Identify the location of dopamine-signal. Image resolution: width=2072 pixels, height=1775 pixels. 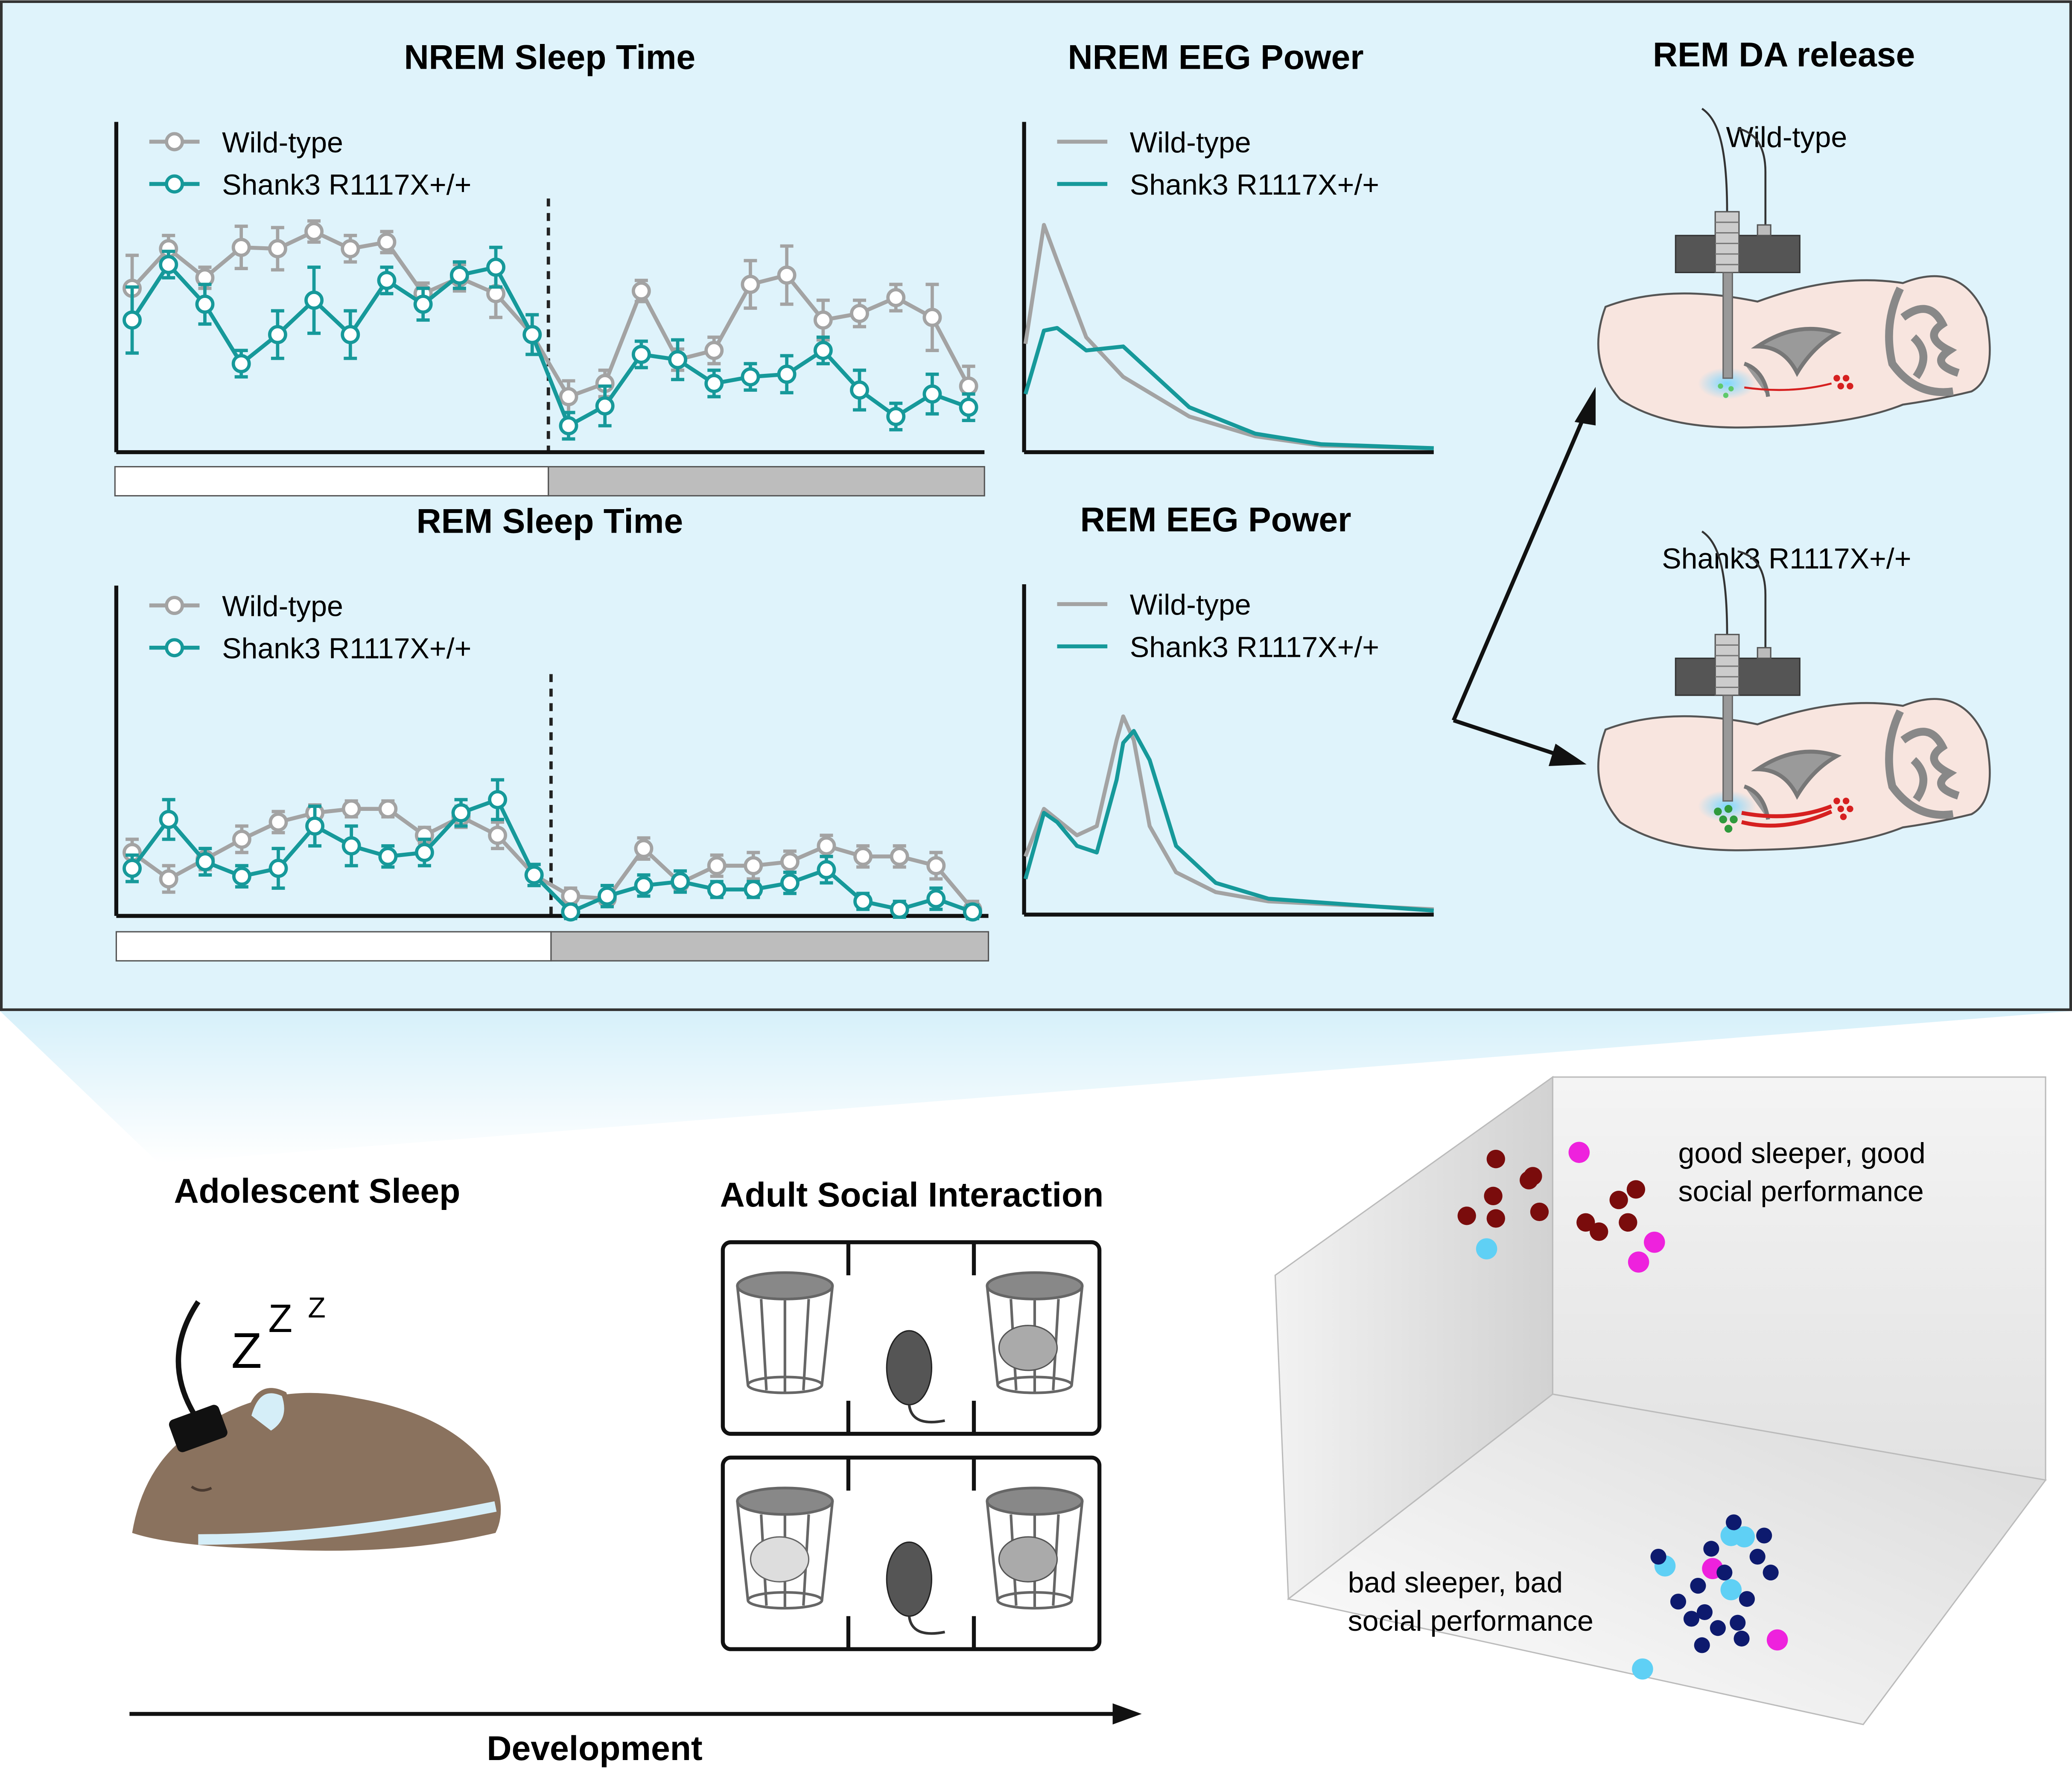
(1783, 604).